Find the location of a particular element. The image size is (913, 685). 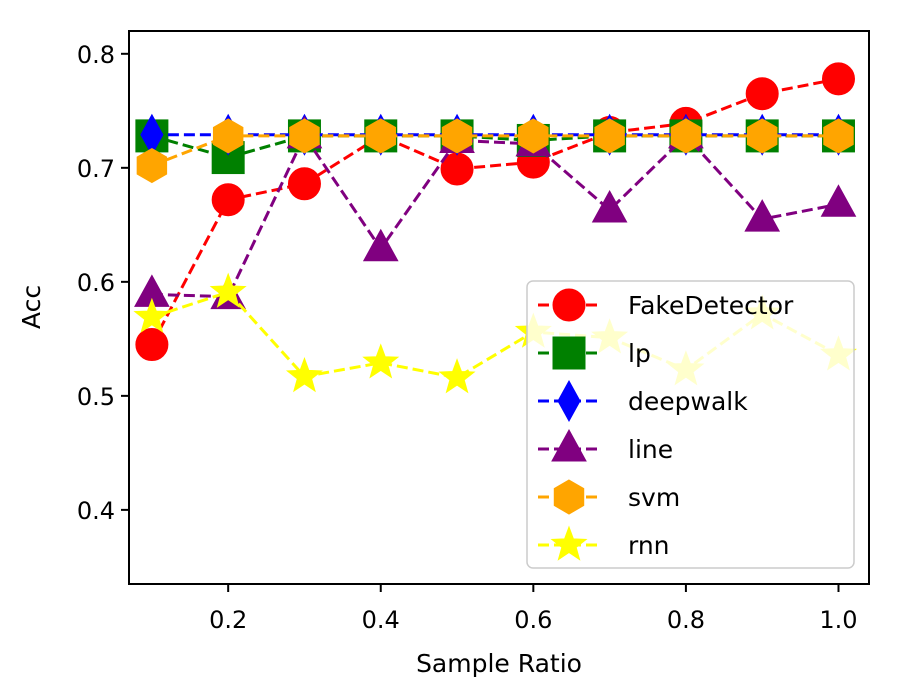

x-tick-label: 1.0 is located at coordinates (838, 620).